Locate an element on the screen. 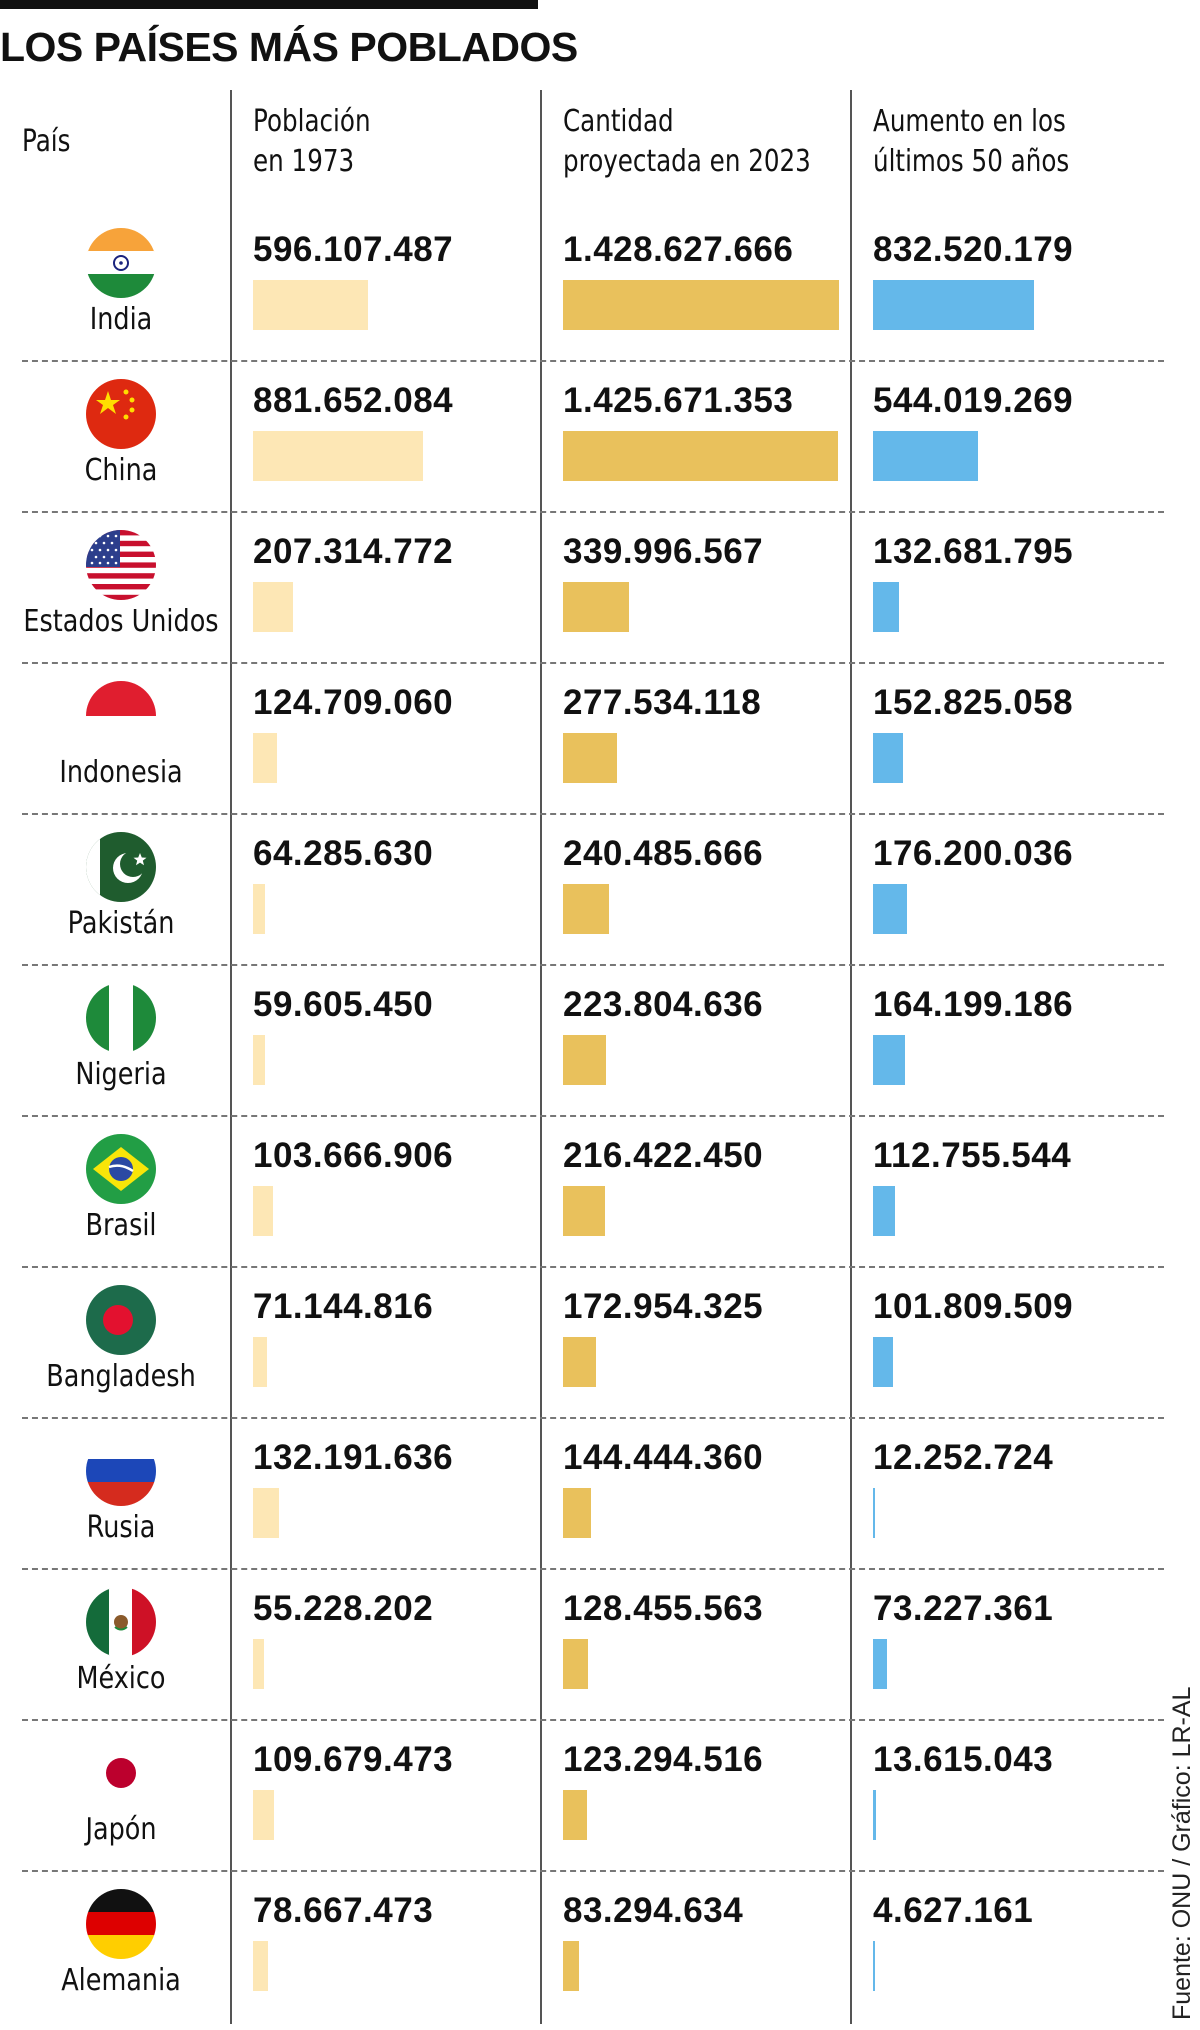 The image size is (1200, 2030). pop-2023-value: 128.455.563 is located at coordinates (663, 1608).